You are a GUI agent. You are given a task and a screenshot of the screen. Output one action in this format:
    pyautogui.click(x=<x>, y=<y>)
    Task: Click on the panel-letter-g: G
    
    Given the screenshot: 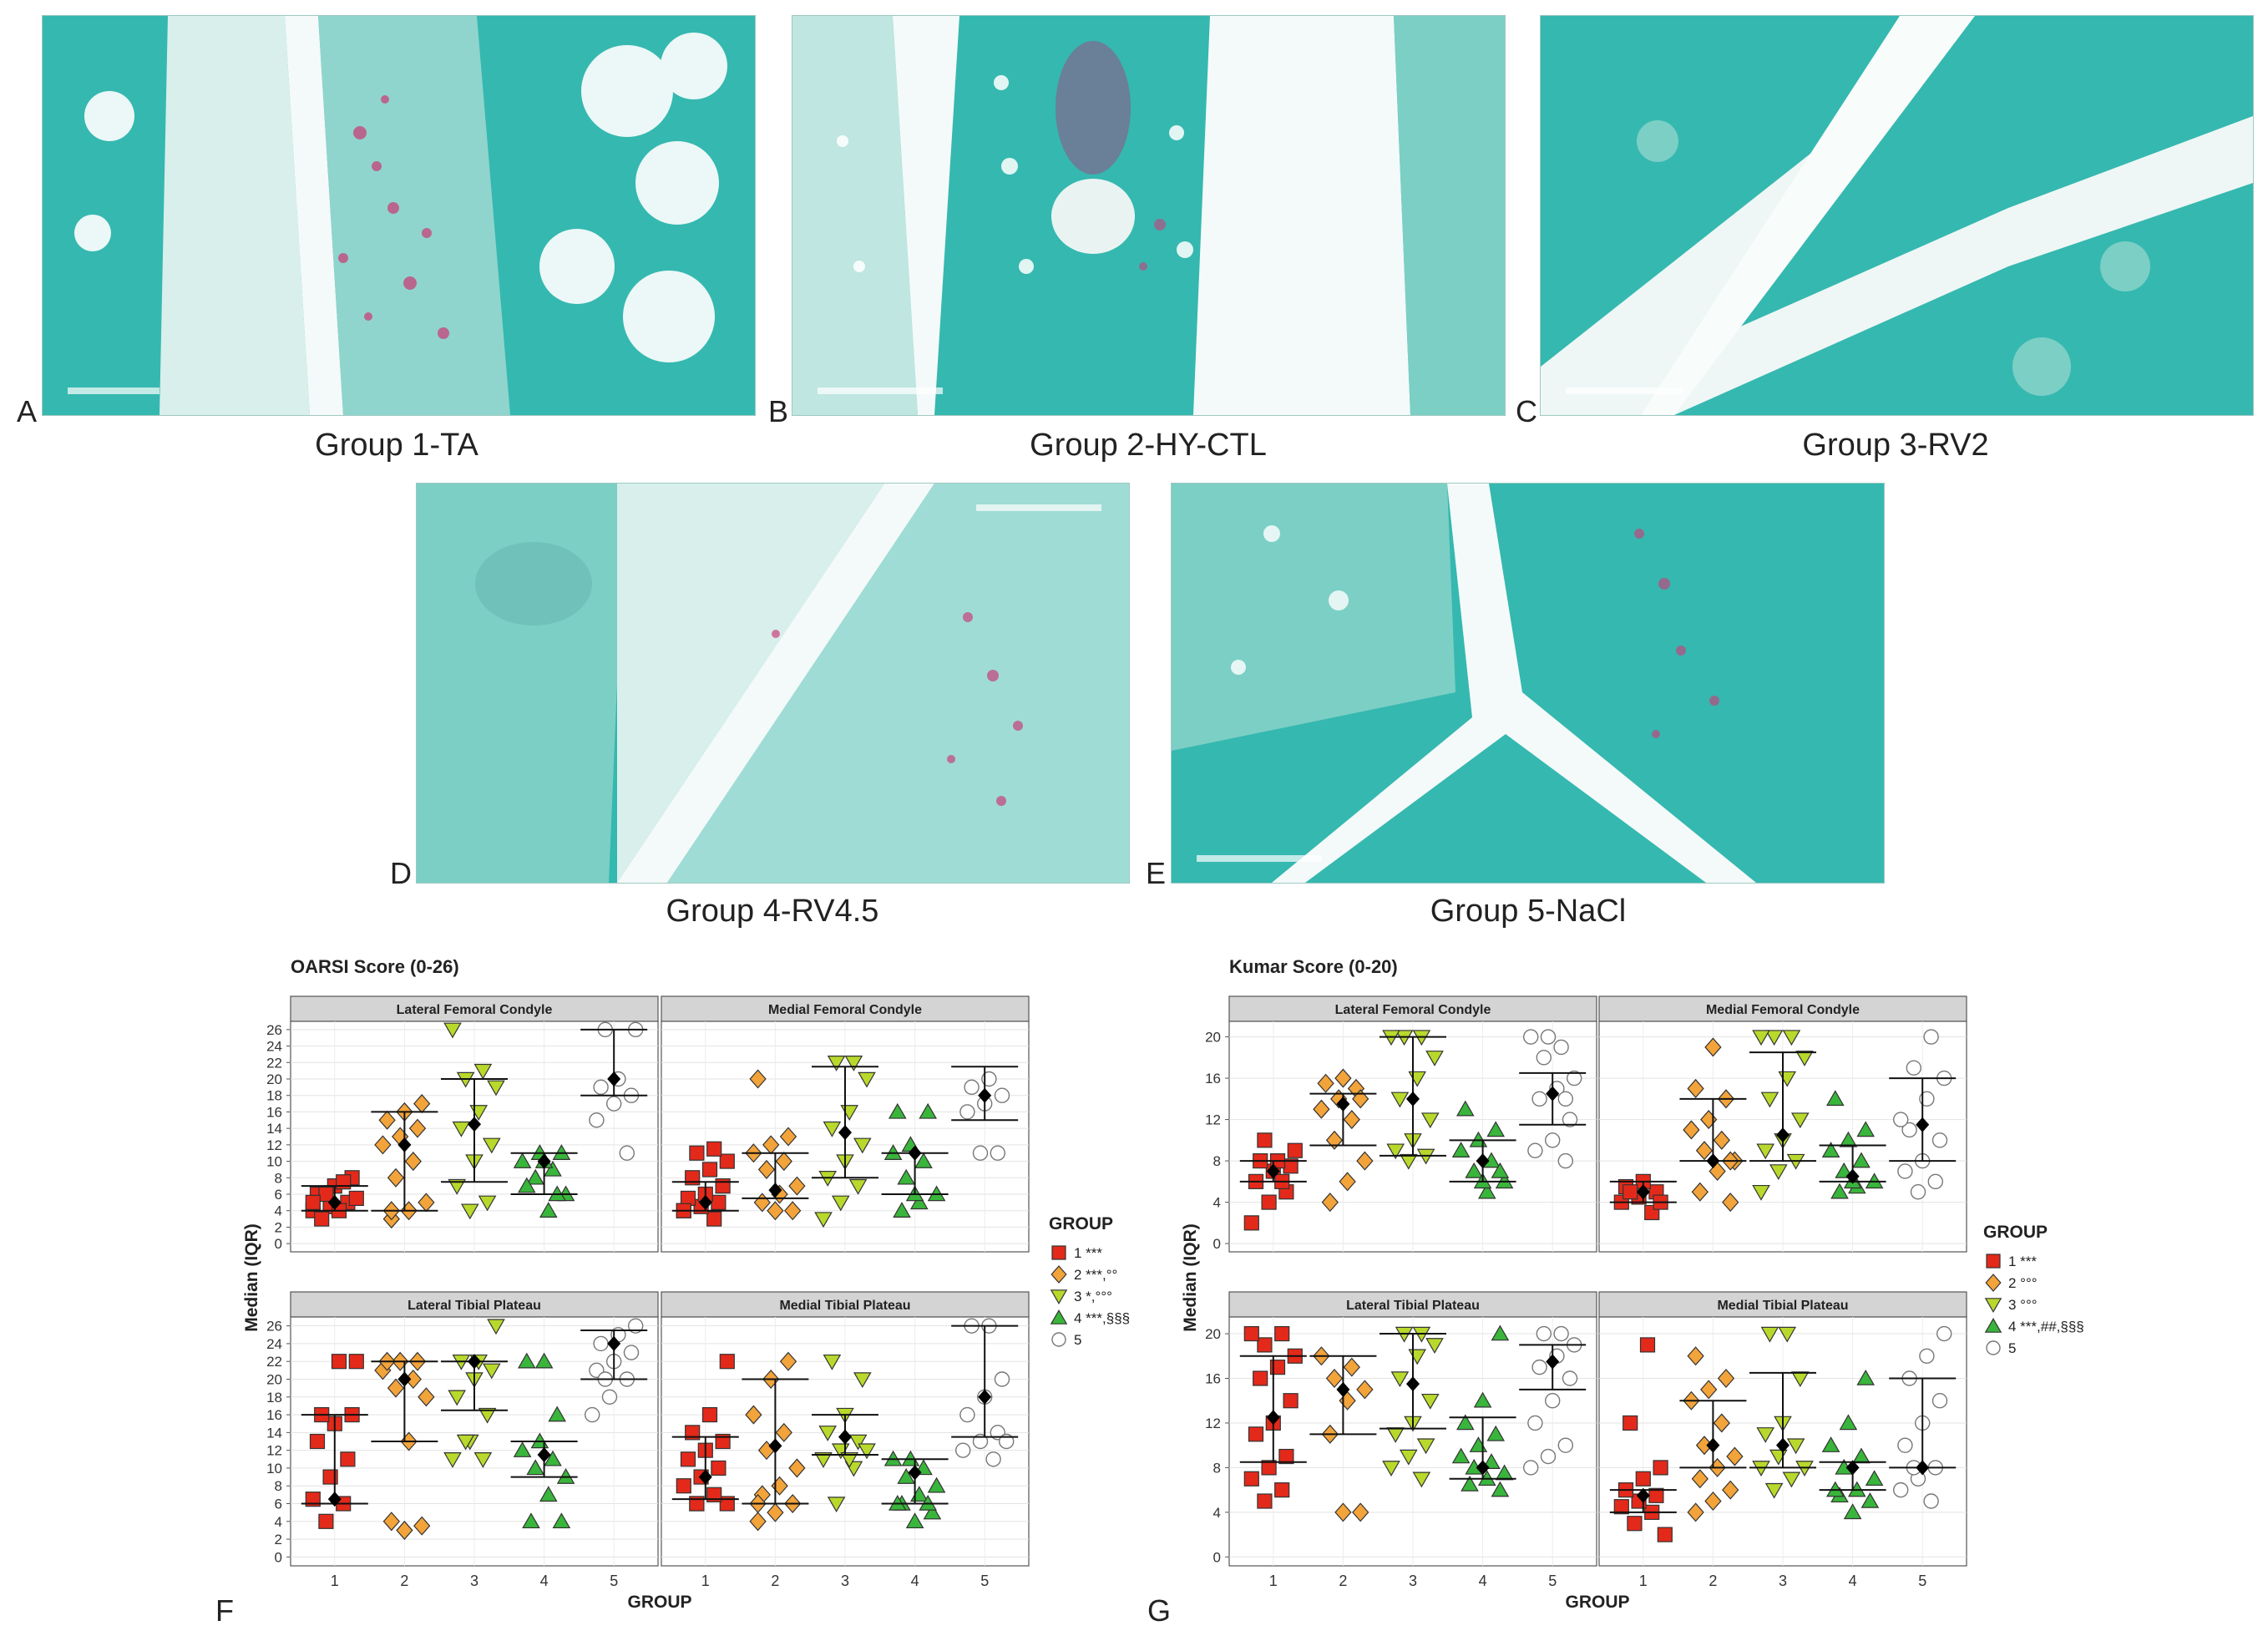 What is the action you would take?
    pyautogui.click(x=1159, y=1611)
    